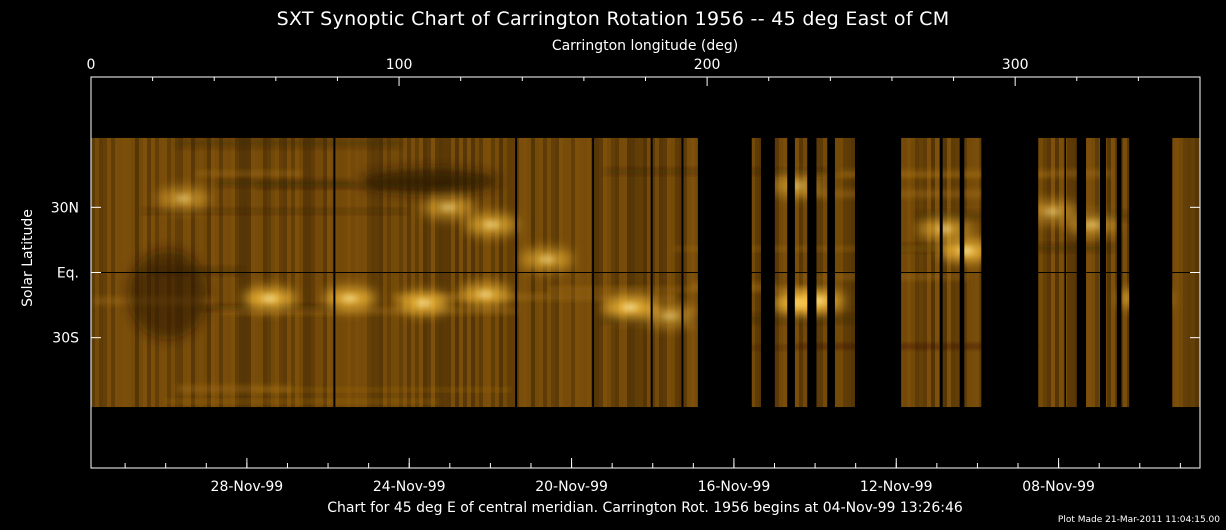  I want to click on left-tick-label: Eq., so click(68, 274).